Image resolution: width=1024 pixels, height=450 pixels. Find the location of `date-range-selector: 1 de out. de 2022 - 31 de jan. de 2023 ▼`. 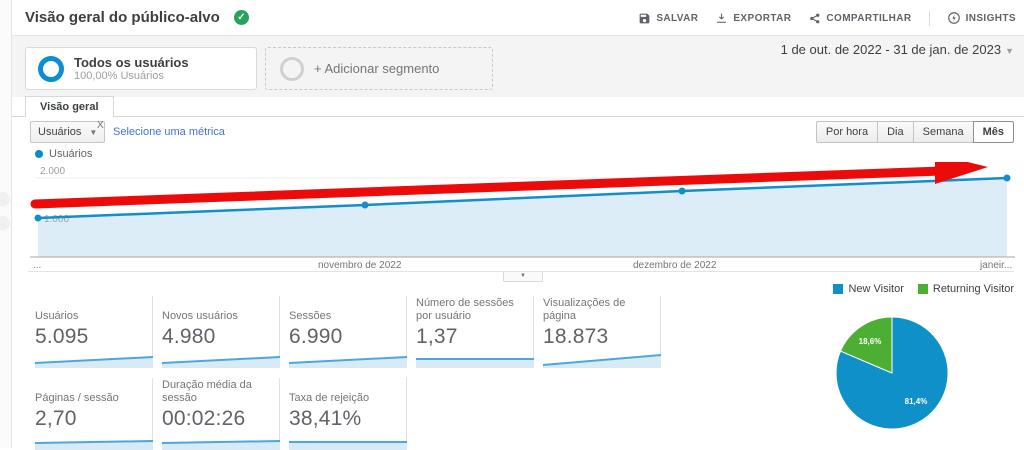

date-range-selector: 1 de out. de 2022 - 31 de jan. de 2023 ▼ is located at coordinates (897, 49).